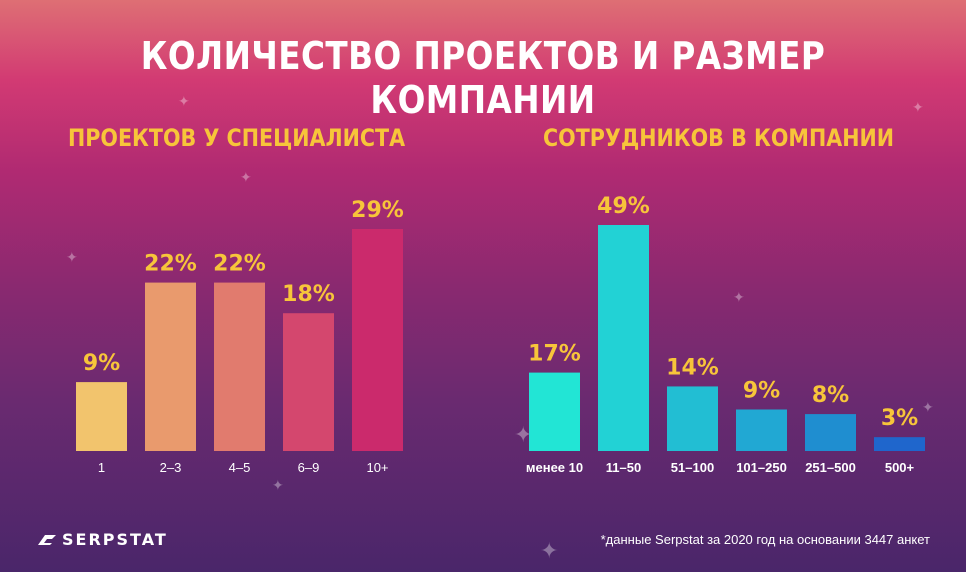 The height and width of the screenshot is (572, 966). Describe the element at coordinates (719, 138) in the screenshot. I see `chart-right-title: СОТРУДНИКОВ В КОМПАНИИ` at that location.